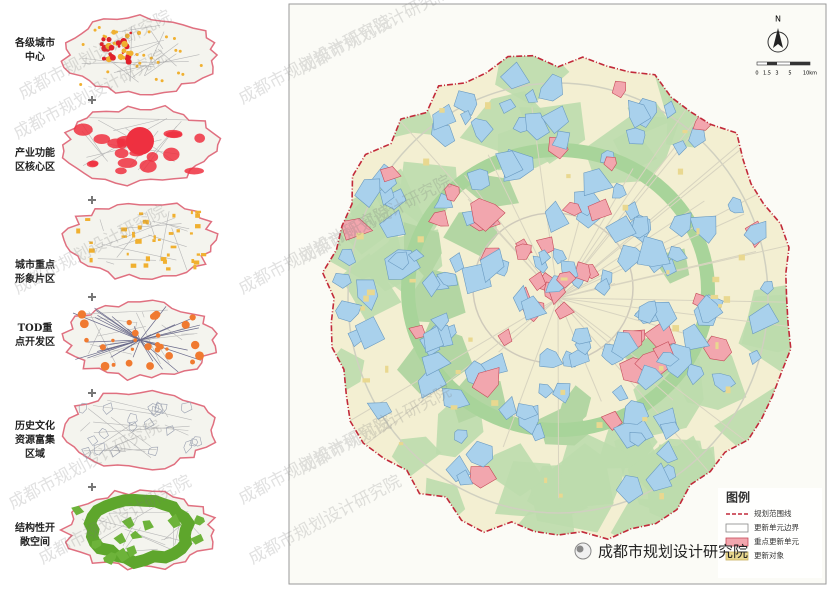  I want to click on panel-label: 城市重点形象片区, so click(35, 271).